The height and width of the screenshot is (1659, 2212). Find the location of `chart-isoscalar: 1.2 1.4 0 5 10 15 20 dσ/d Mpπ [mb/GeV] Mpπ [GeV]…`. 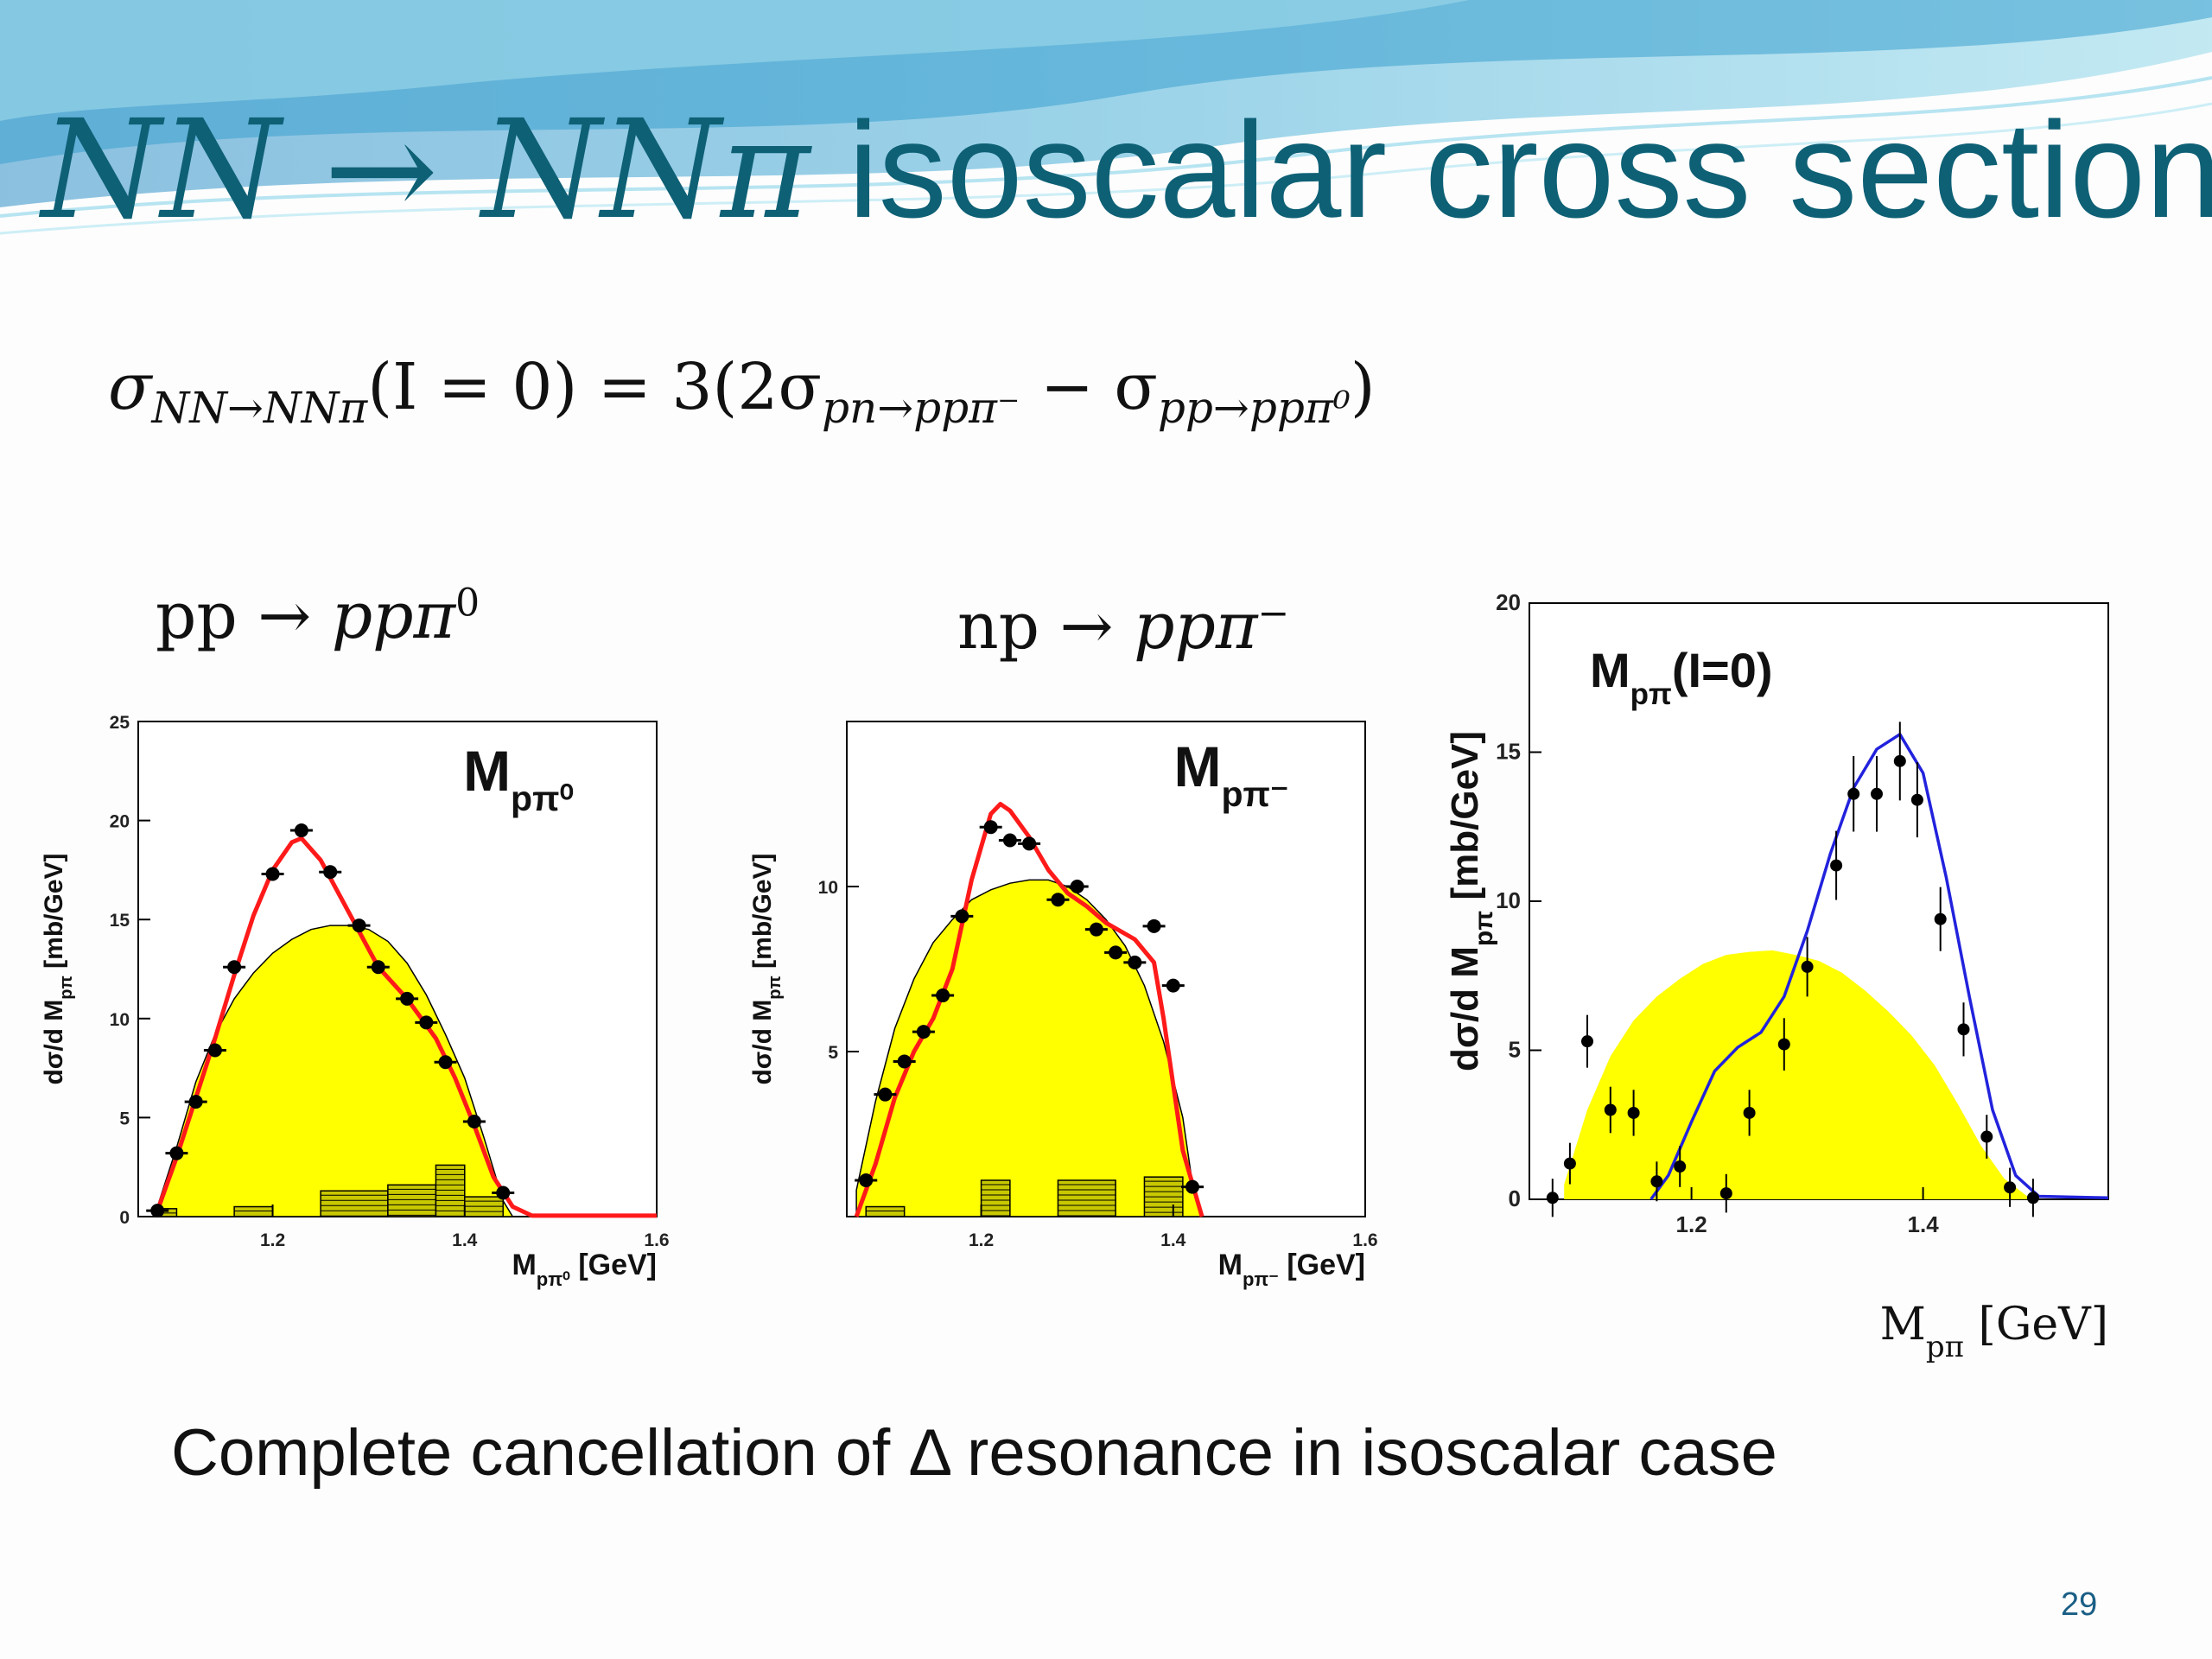

chart-isoscalar: 1.2 1.4 0 5 10 15 20 dσ/d Mpπ [mb/GeV] Mpπ [GeV]… is located at coordinates (1776, 976).